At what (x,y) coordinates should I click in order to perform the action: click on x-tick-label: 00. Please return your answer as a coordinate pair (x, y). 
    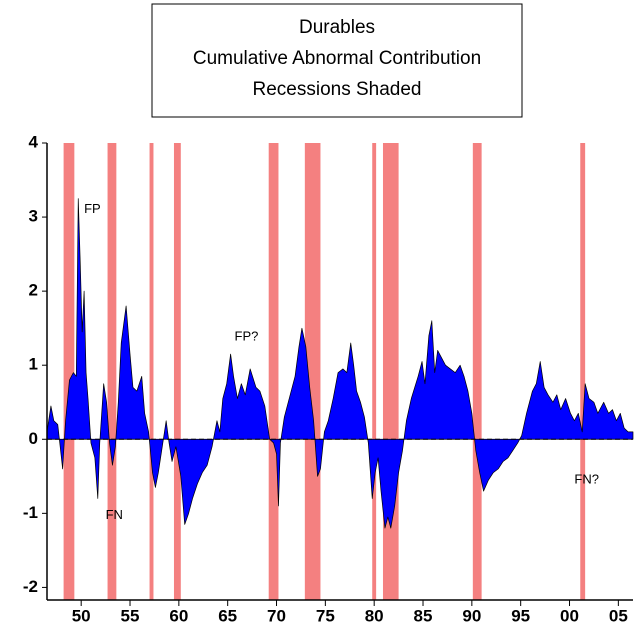
    Looking at the image, I should click on (569, 615).